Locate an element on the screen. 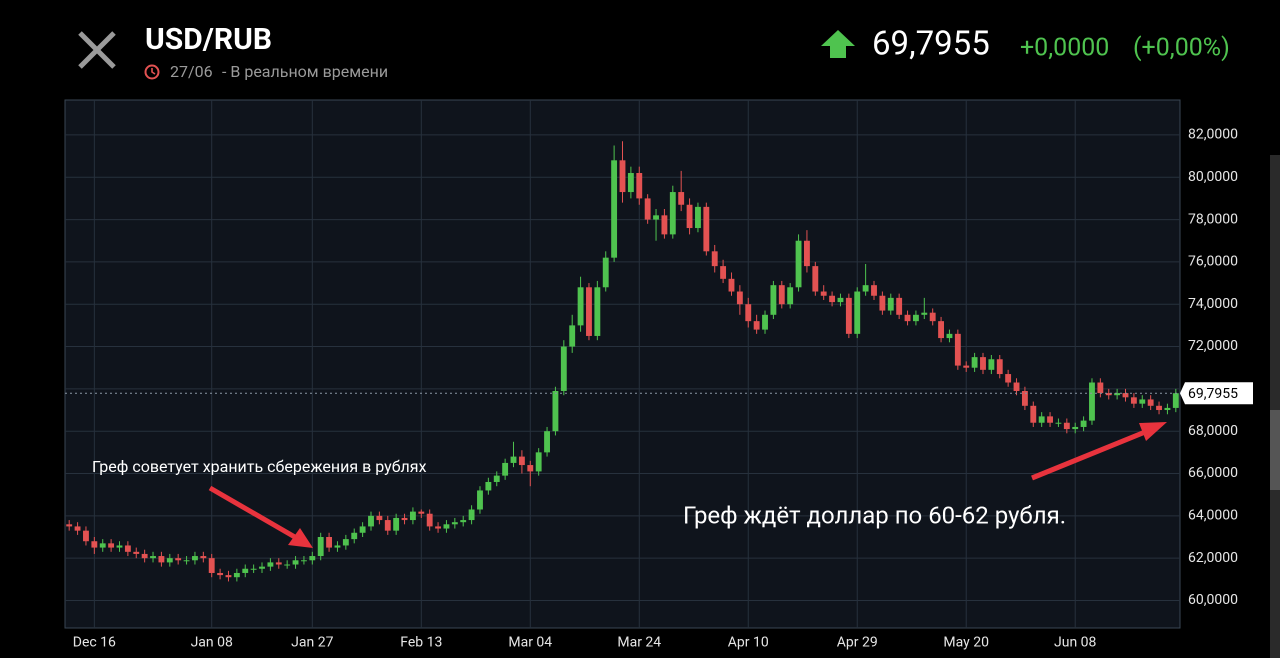  y-tick-label: 64,0000 is located at coordinates (1213, 516).